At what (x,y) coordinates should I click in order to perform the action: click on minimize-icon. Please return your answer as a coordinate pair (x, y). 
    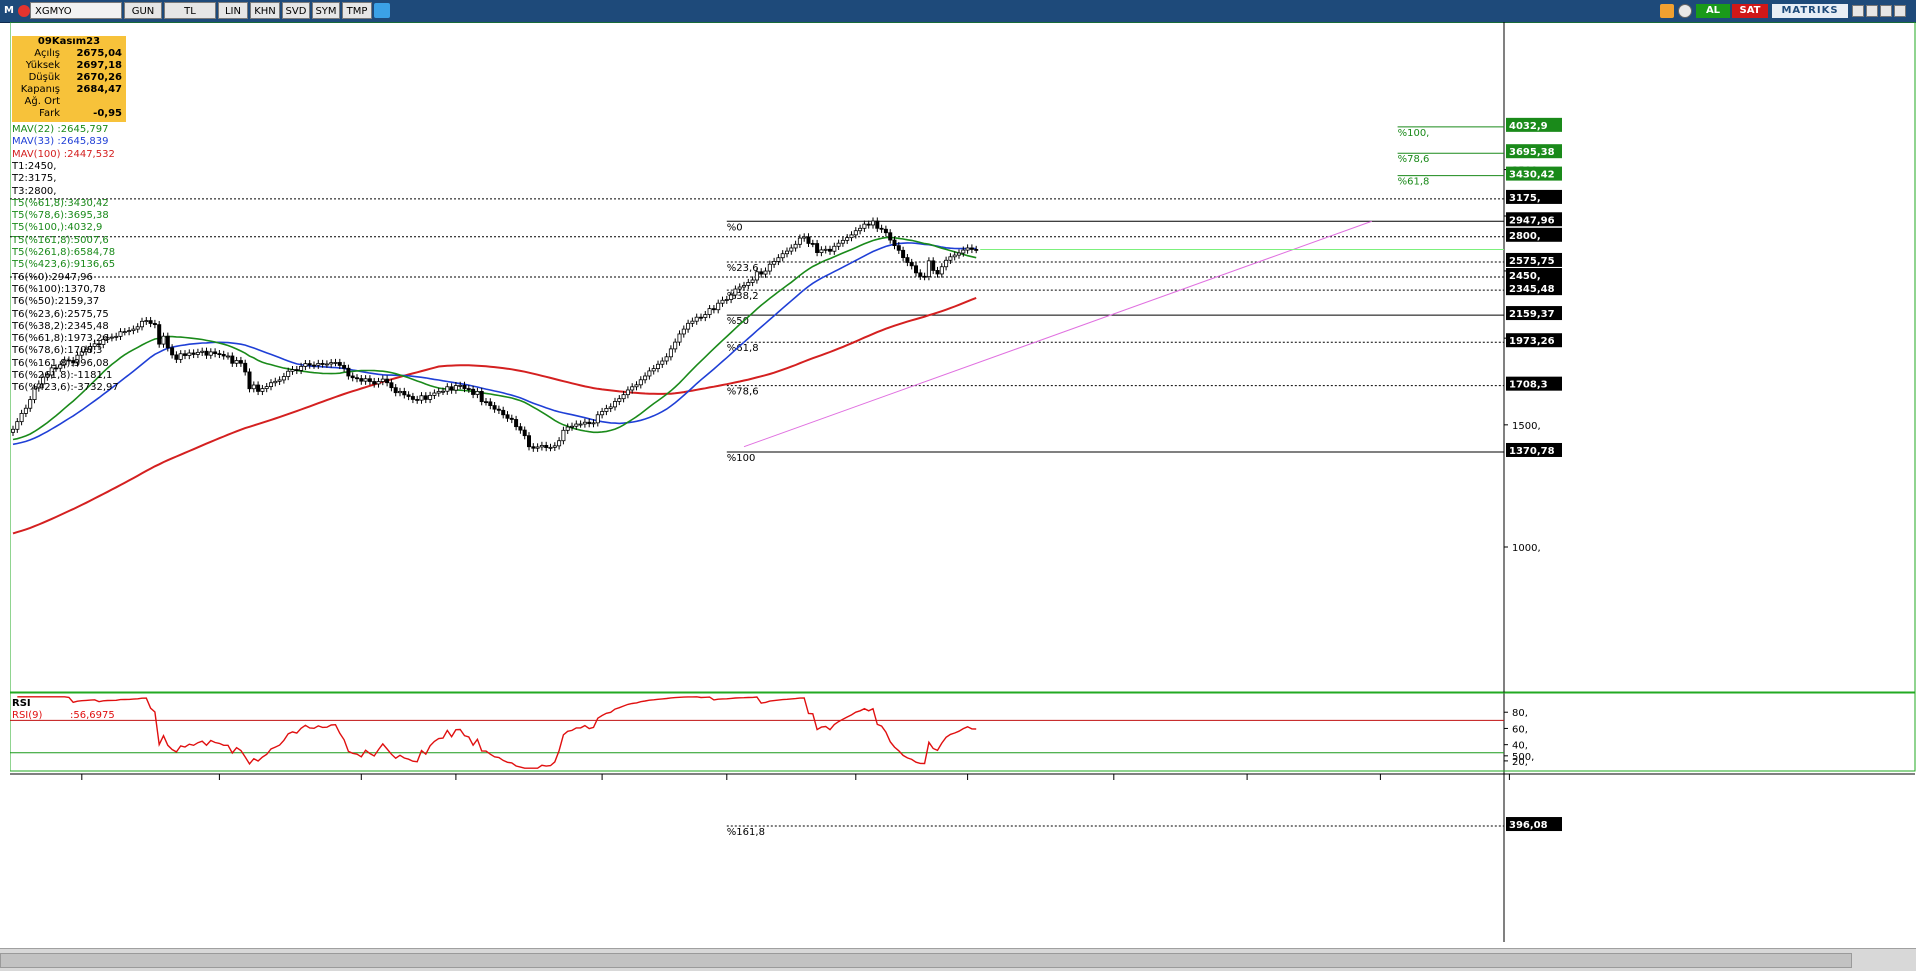
    Looking at the image, I should click on (1858, 11).